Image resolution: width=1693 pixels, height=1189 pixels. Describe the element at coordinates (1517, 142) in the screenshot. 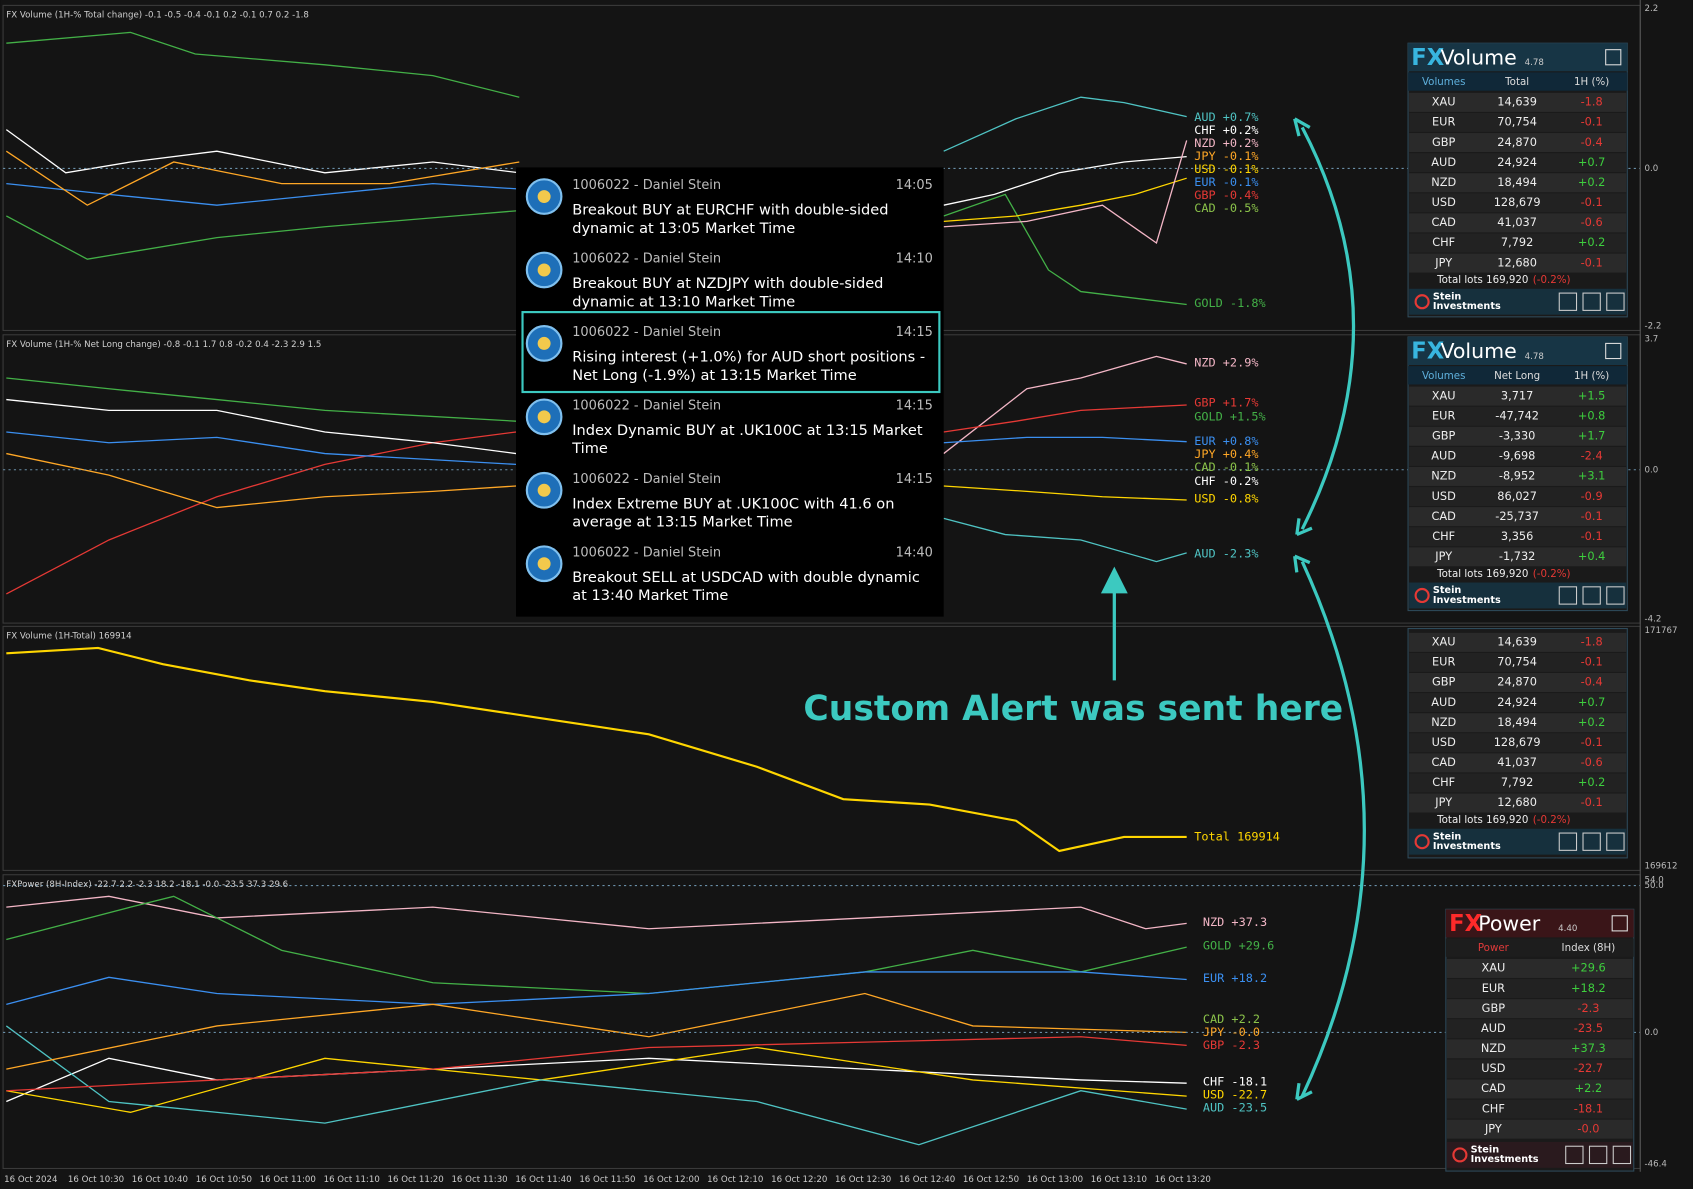

I see `cell: 24,870` at that location.